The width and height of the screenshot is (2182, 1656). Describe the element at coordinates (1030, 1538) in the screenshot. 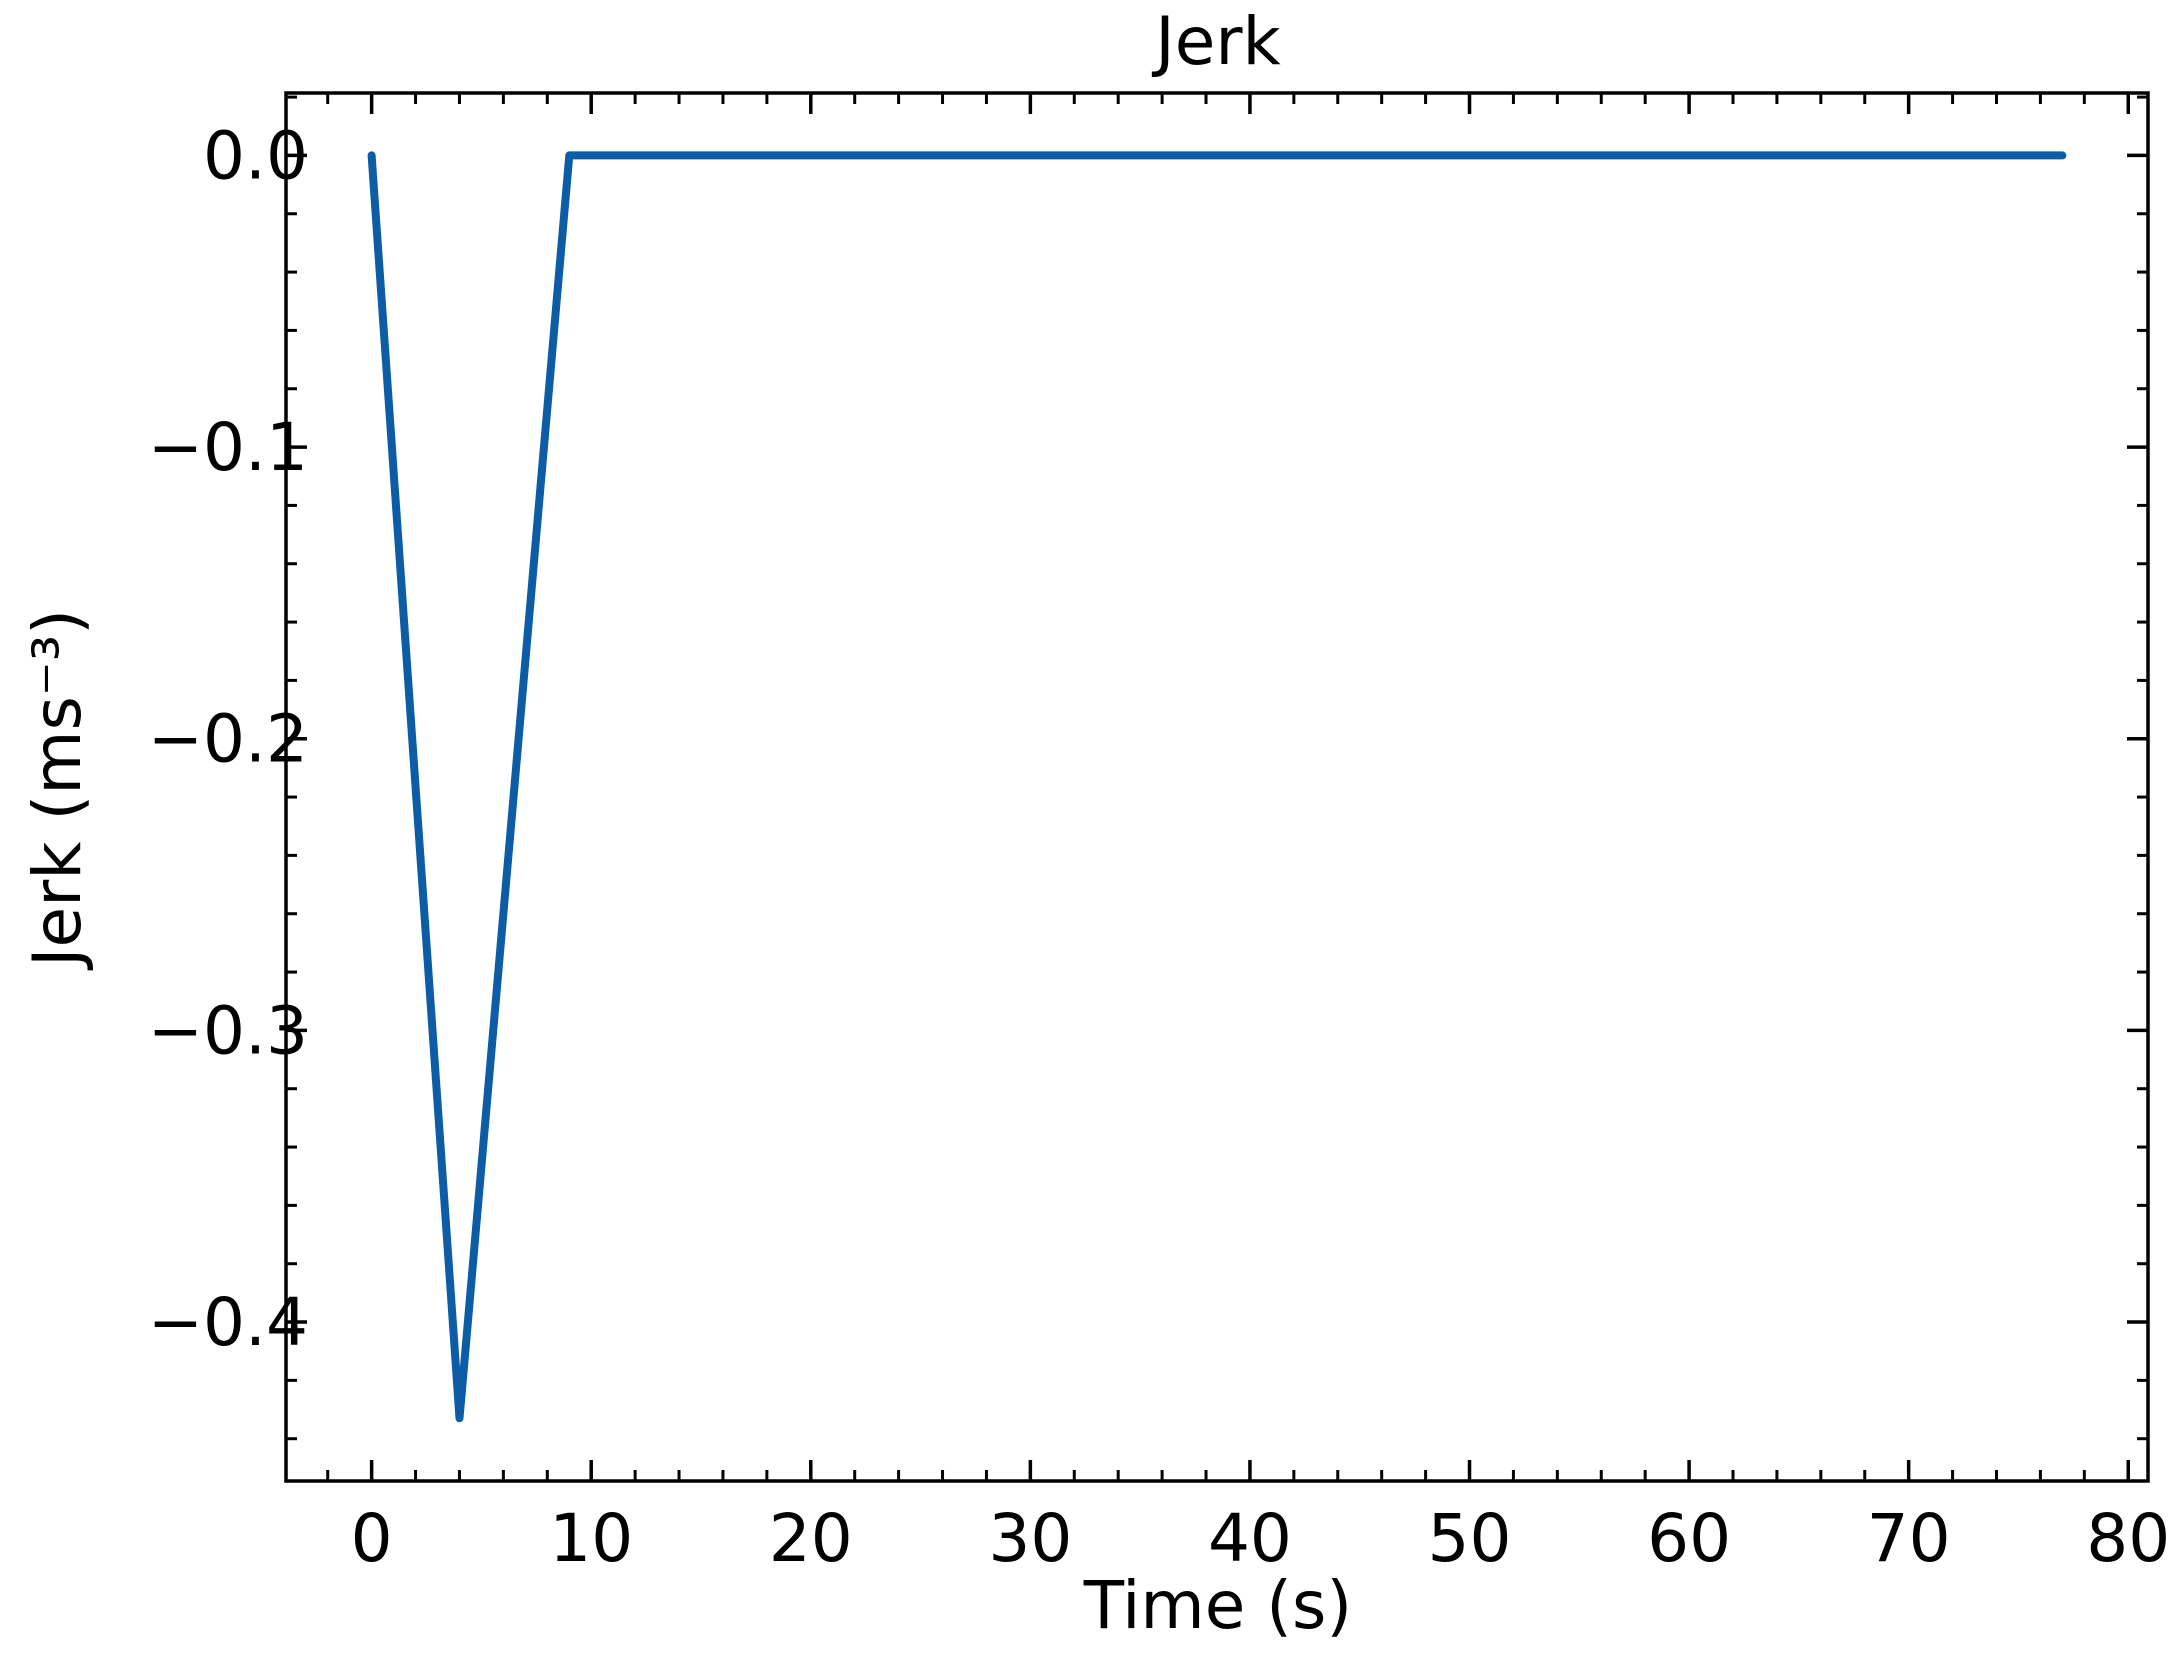

I see `x-tick-label: 30` at that location.